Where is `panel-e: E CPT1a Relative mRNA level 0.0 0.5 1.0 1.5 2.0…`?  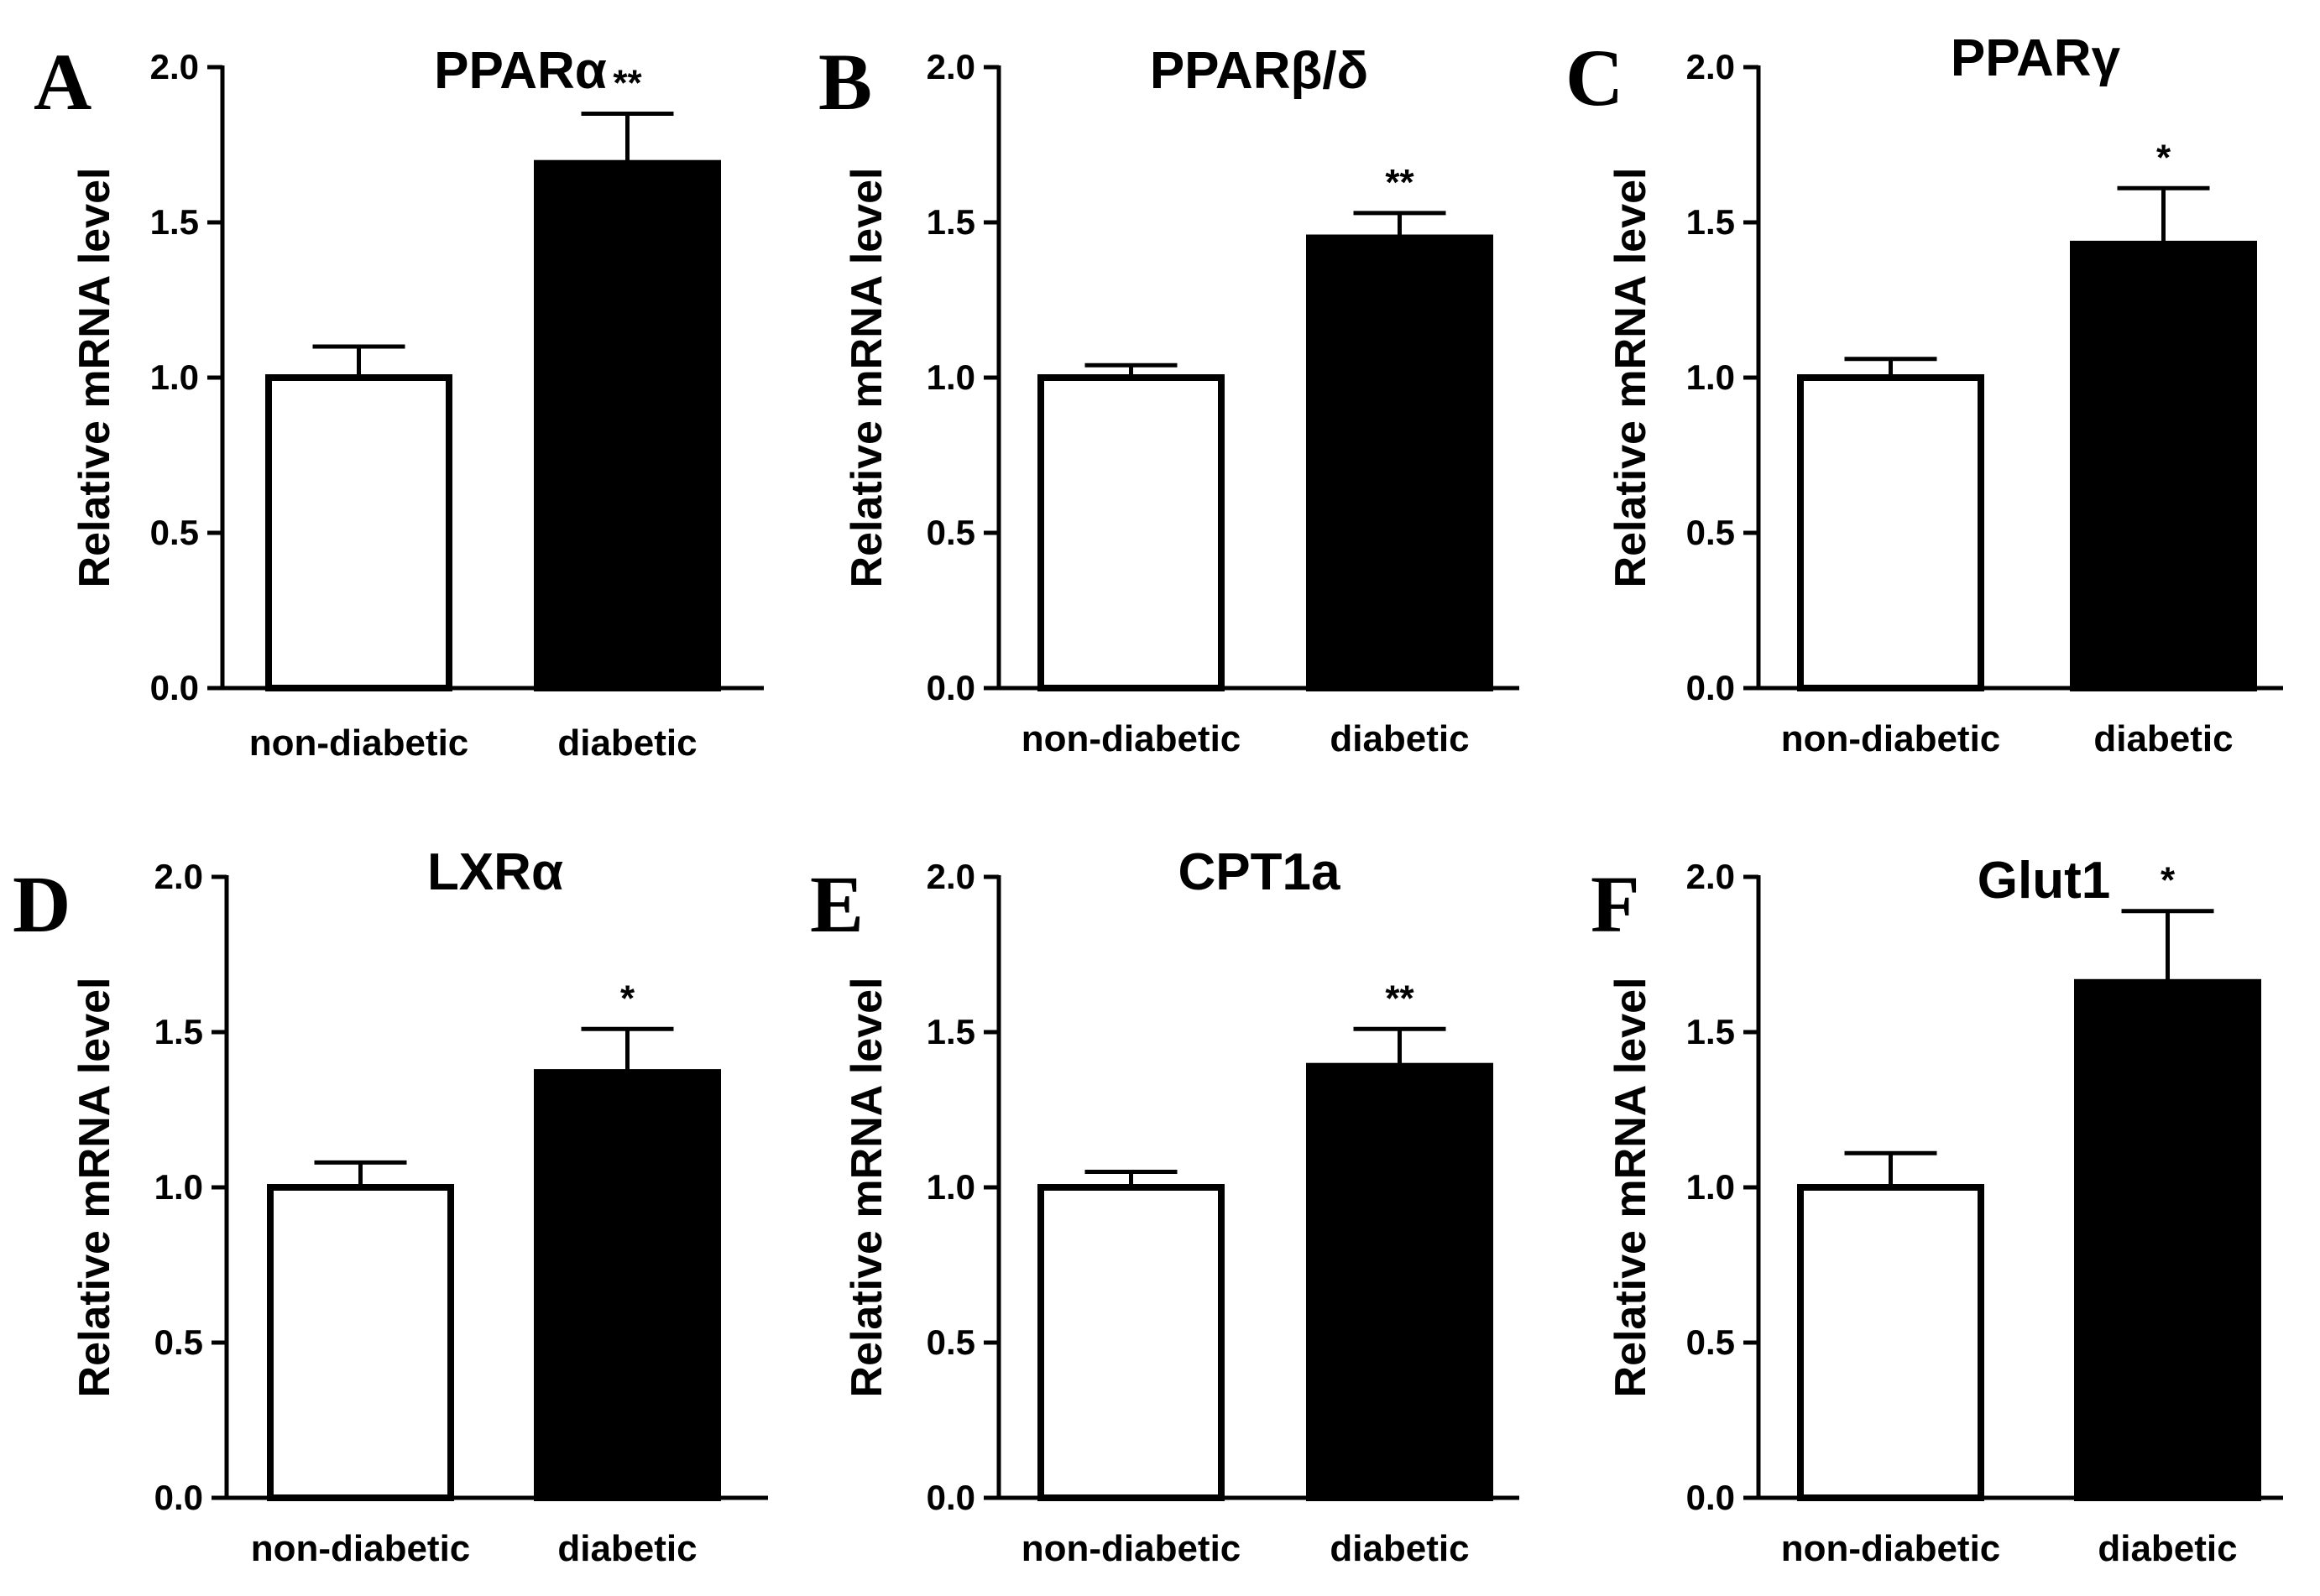 panel-e: E CPT1a Relative mRNA level 0.0 0.5 1.0 1.5 2.0… is located at coordinates (1164, 1206).